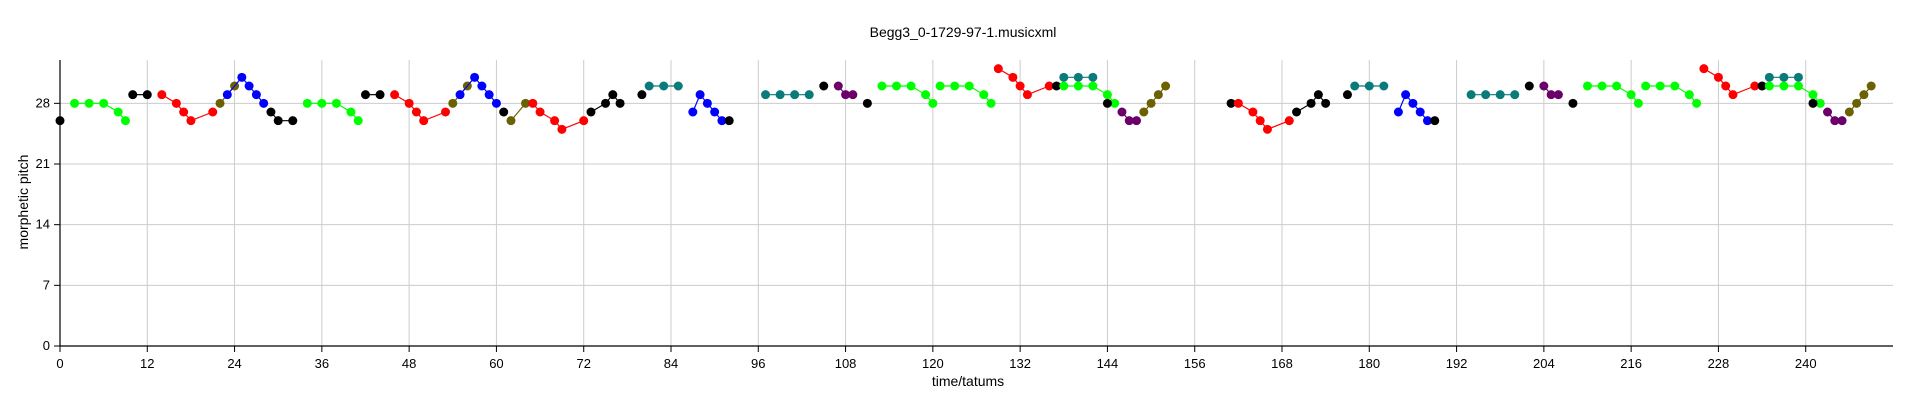  What do you see at coordinates (846, 363) in the screenshot?
I see `x-tick-label: 108` at bounding box center [846, 363].